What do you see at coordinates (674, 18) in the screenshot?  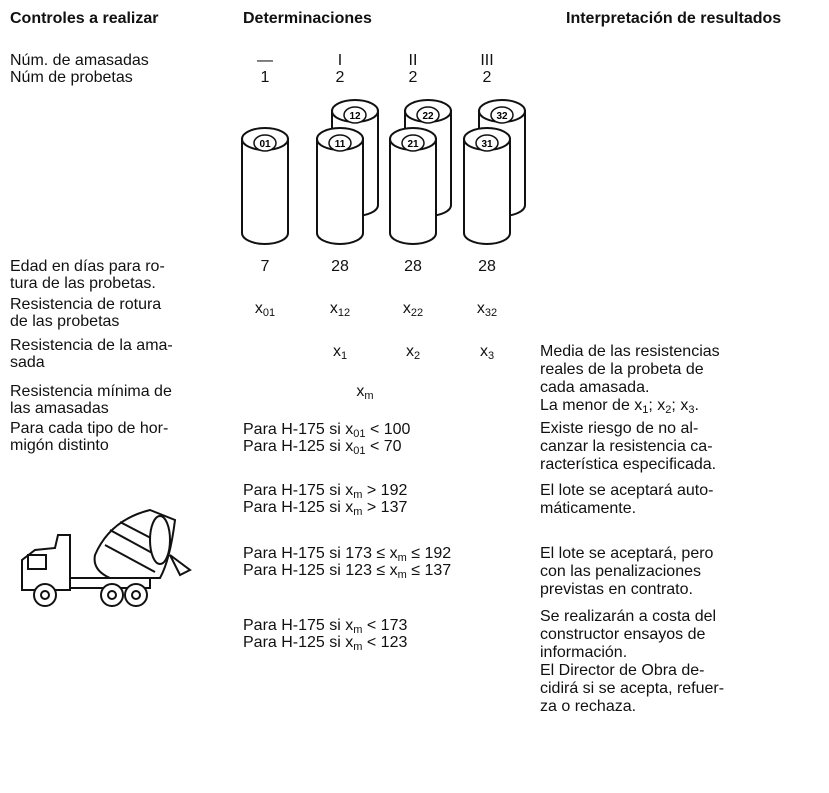 I see `header: Interpretación de resultados` at bounding box center [674, 18].